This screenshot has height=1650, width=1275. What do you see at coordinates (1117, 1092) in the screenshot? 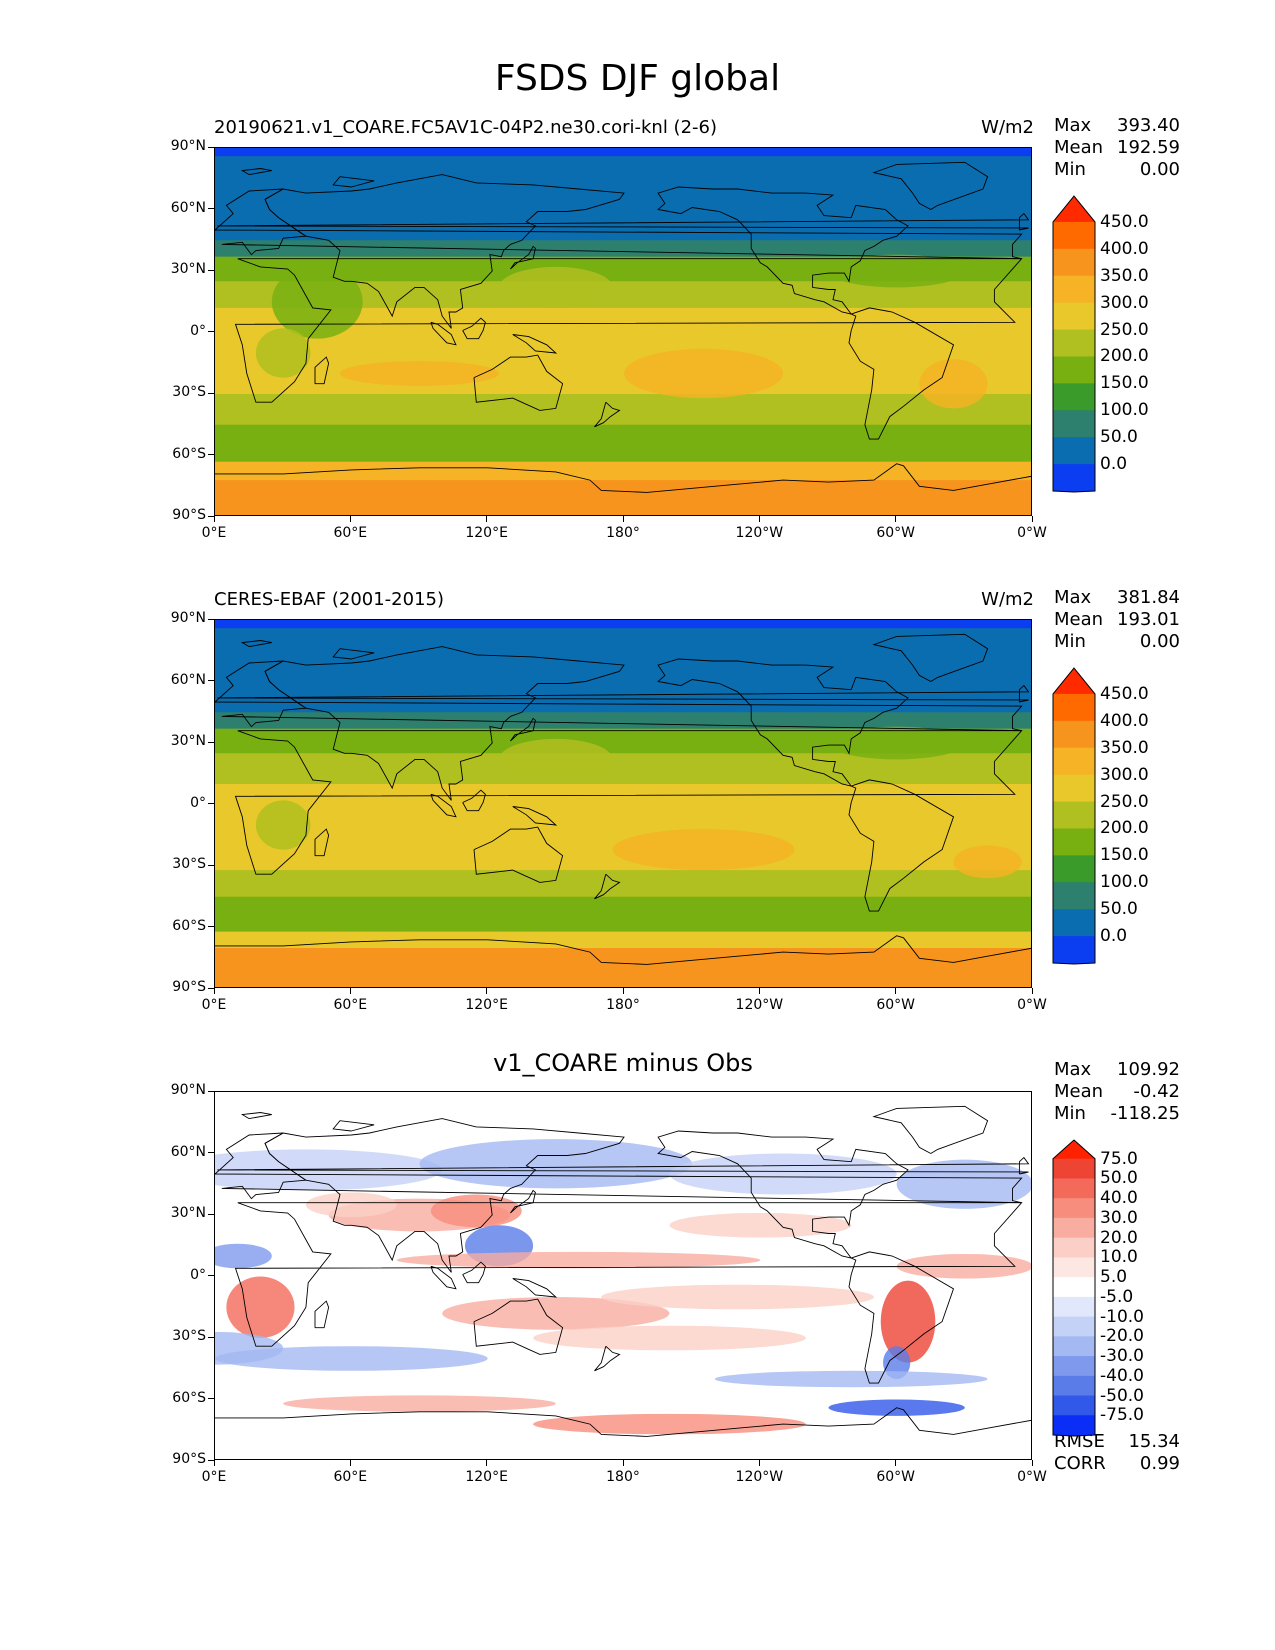
I see `stat-row-mean: Mean -0.42` at bounding box center [1117, 1092].